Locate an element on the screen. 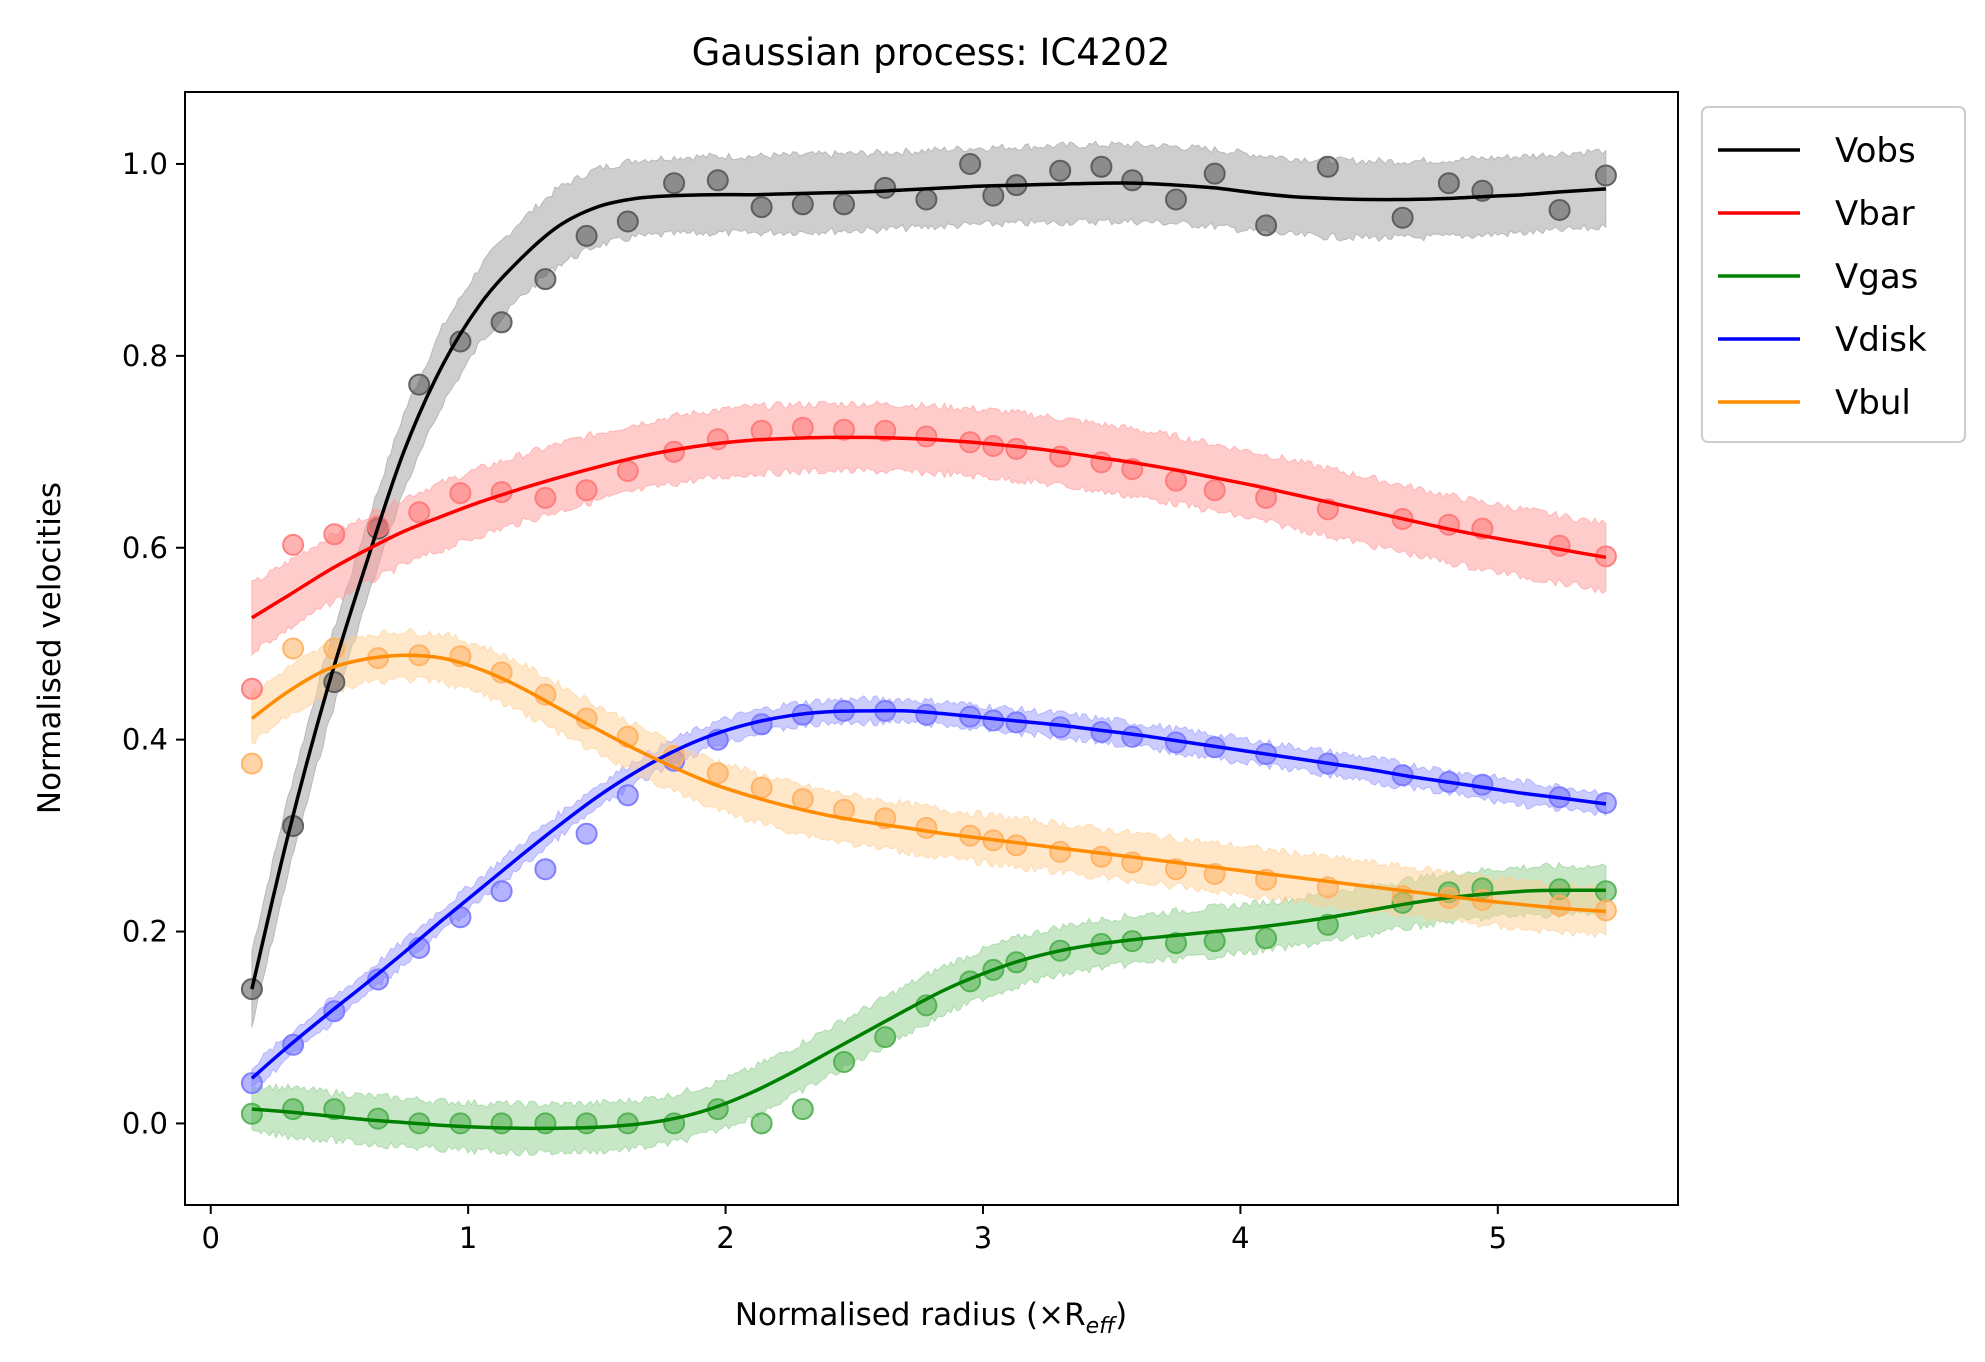  x-tick-label: 2 is located at coordinates (725, 1238).